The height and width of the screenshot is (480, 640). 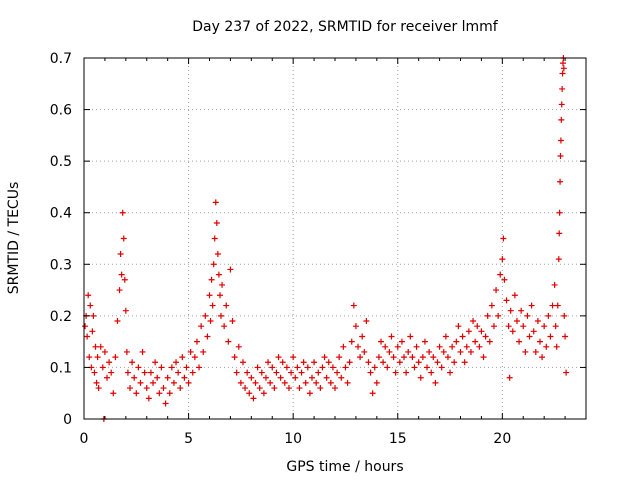 I want to click on y-tick-label: 0.5, so click(x=61, y=162).